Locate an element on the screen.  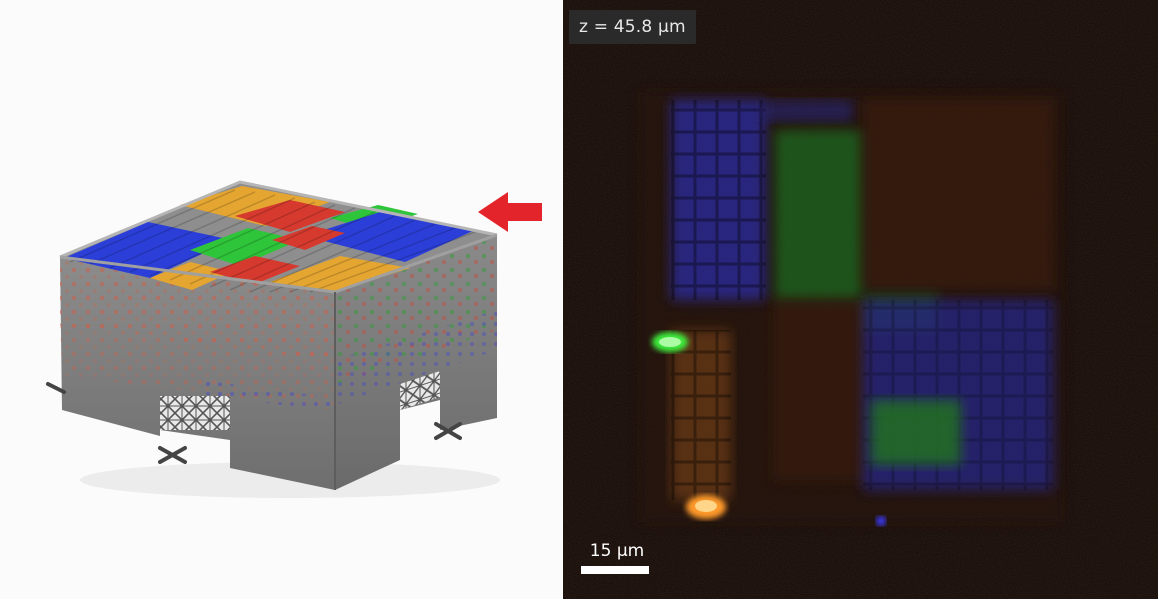
block-right-face is located at coordinates (416, 362).